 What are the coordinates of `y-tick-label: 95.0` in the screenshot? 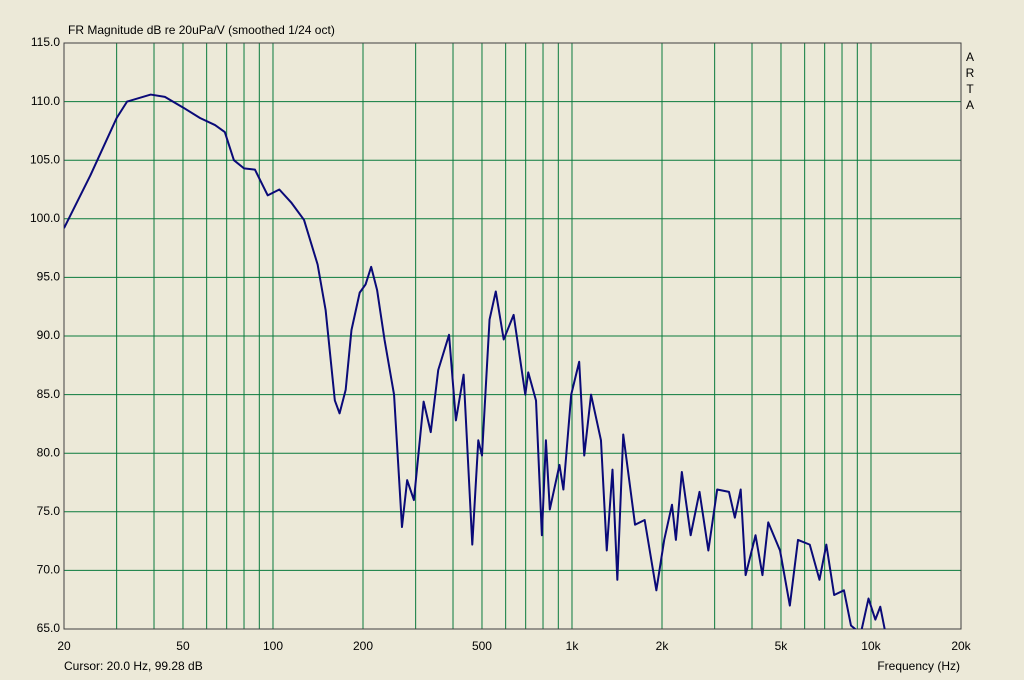 It's located at (49, 277).